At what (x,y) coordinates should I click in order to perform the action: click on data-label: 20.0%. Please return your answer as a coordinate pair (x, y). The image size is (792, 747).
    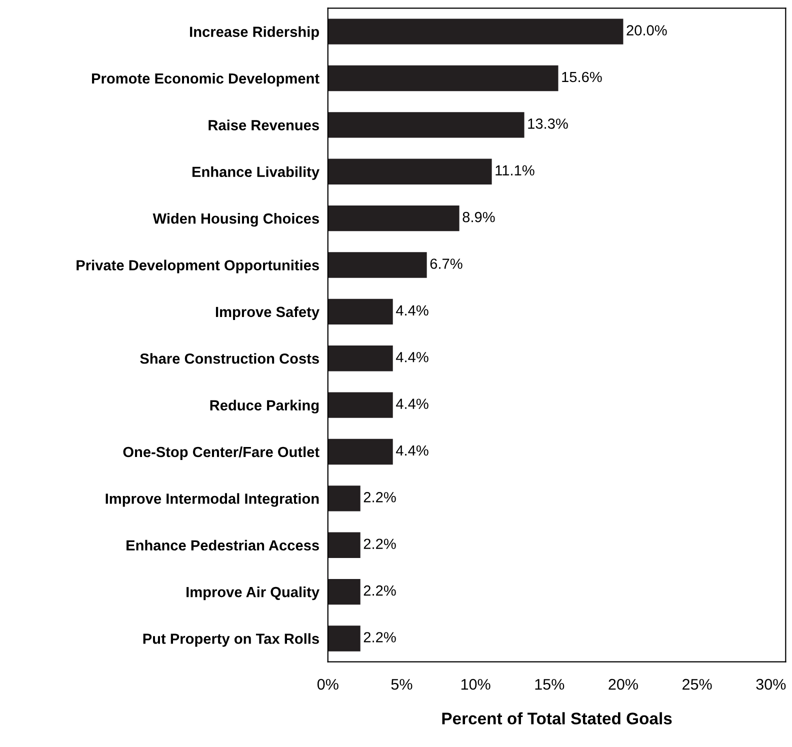
    Looking at the image, I should click on (646, 30).